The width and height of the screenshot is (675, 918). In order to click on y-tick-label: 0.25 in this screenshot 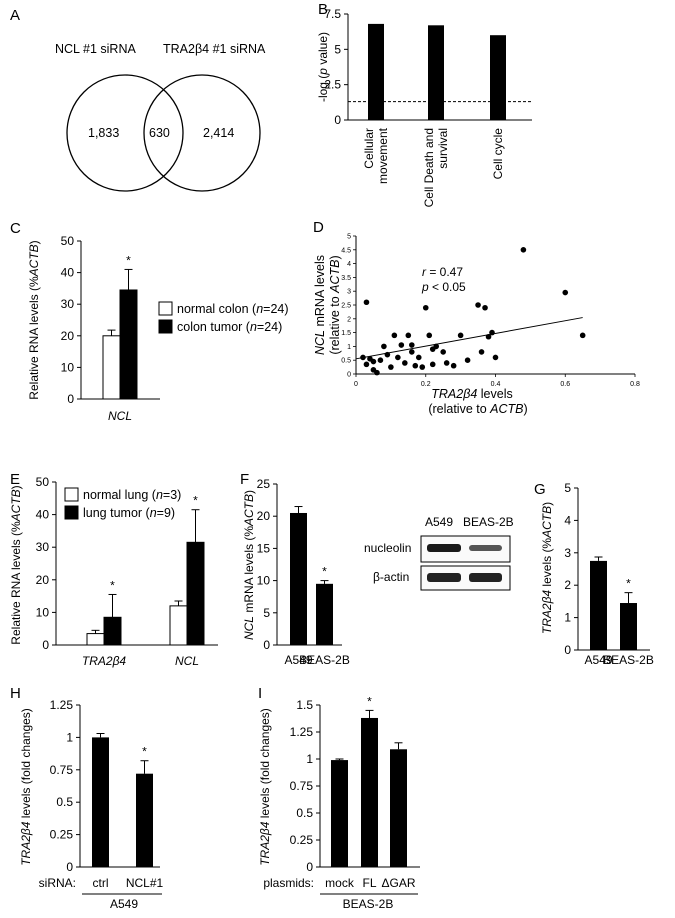, I will do `click(302, 840)`.